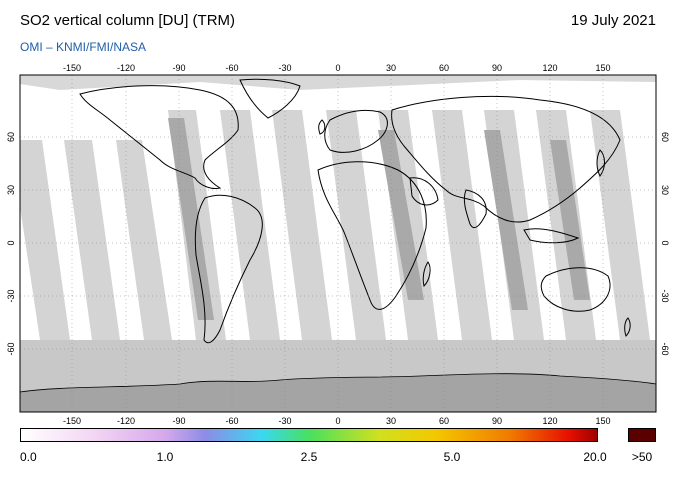 This screenshot has height=480, width=676. I want to click on lon-axis-top: -150 -120 -90 -60 -30 0 30 60 90 120 150, so click(337, 68).